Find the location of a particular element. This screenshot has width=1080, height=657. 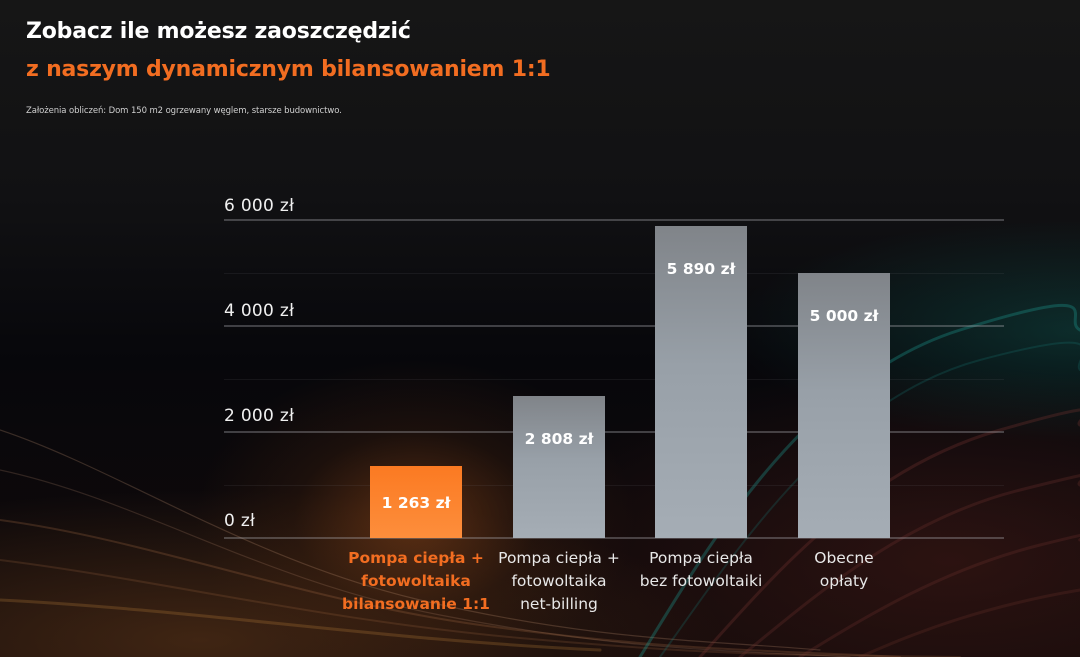

y-tick-label: 2 000 zł is located at coordinates (259, 416).